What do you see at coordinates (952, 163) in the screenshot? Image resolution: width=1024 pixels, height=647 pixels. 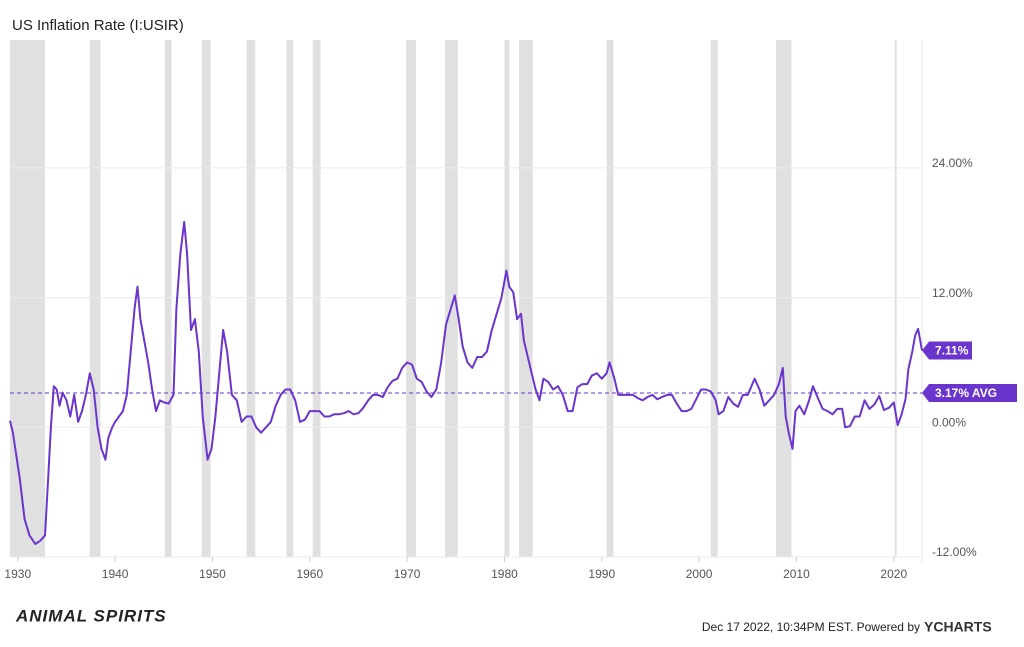 I see `y-tick-label: 24.00%` at bounding box center [952, 163].